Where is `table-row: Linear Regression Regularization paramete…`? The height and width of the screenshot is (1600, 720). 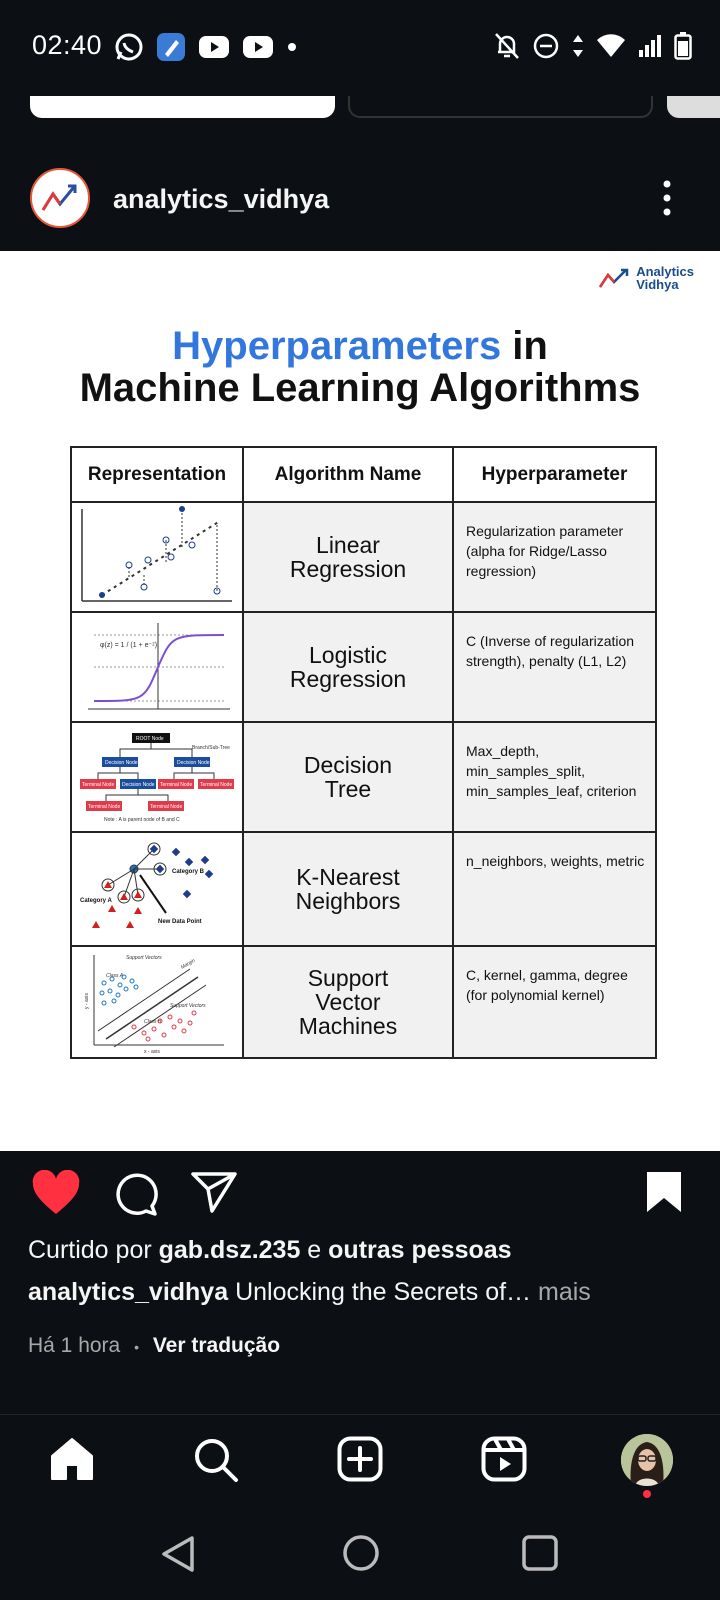 table-row: Linear Regression Regularization paramete… is located at coordinates (363, 557).